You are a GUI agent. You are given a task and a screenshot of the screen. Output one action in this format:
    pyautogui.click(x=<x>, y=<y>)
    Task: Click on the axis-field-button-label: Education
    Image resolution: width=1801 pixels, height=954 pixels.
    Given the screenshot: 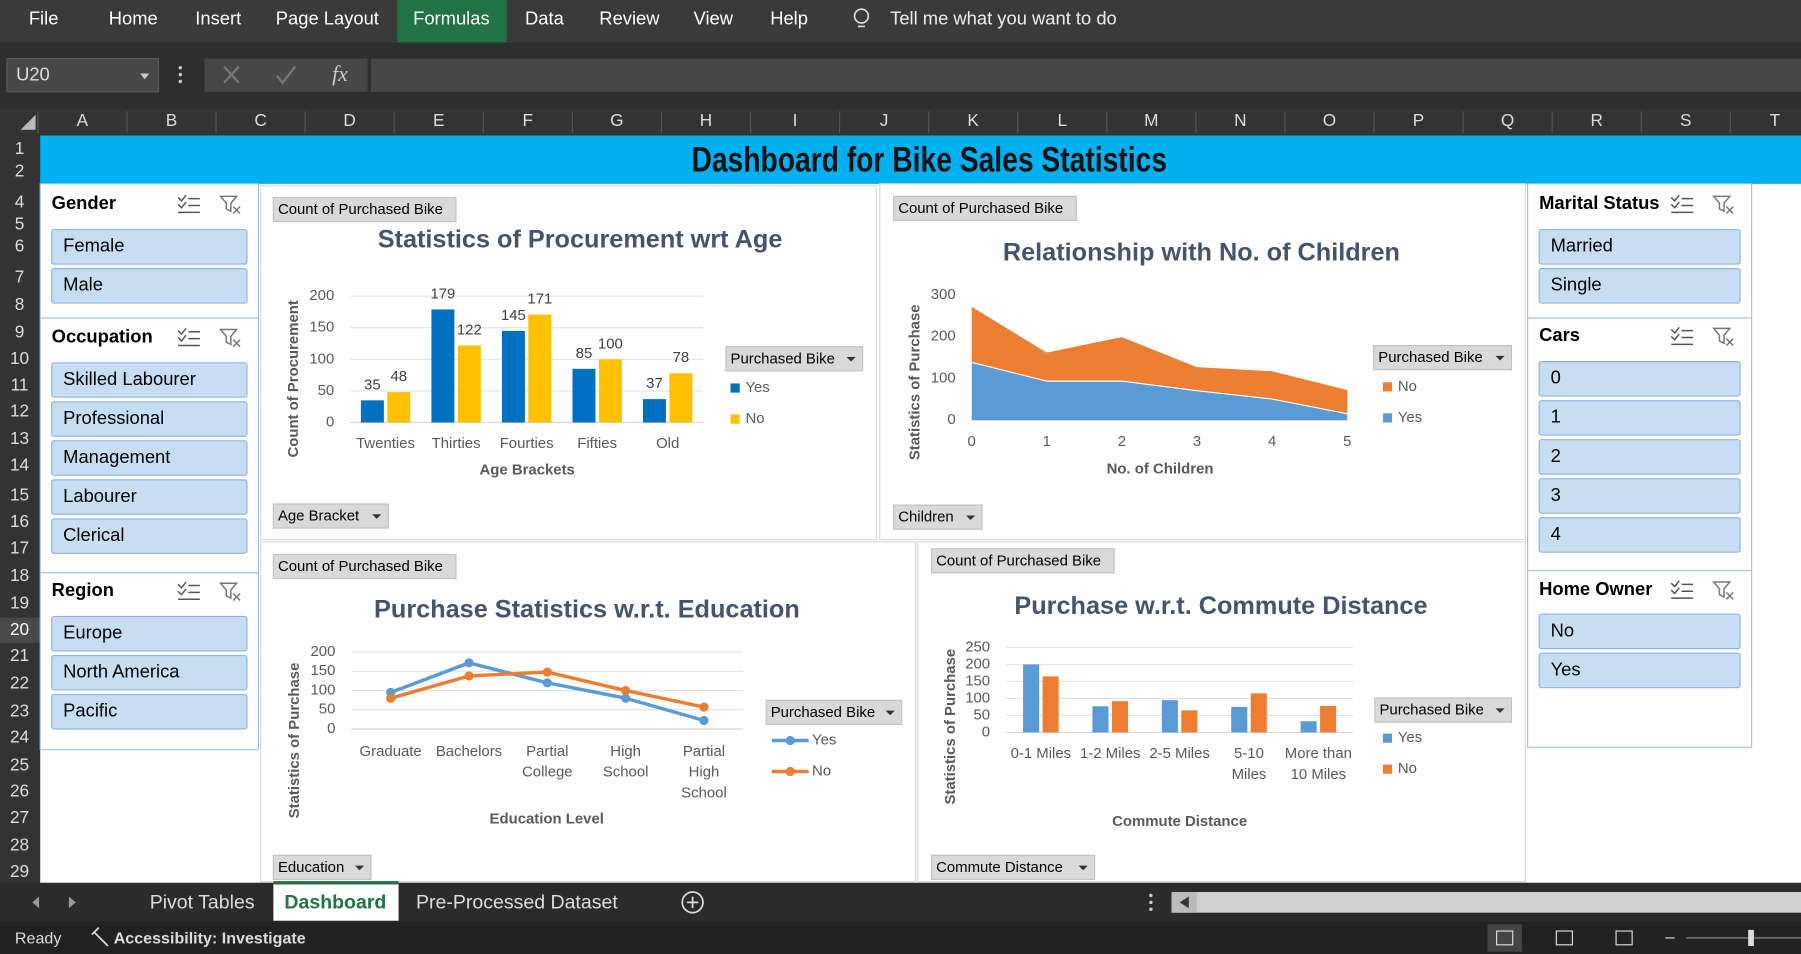 What is the action you would take?
    pyautogui.click(x=311, y=867)
    